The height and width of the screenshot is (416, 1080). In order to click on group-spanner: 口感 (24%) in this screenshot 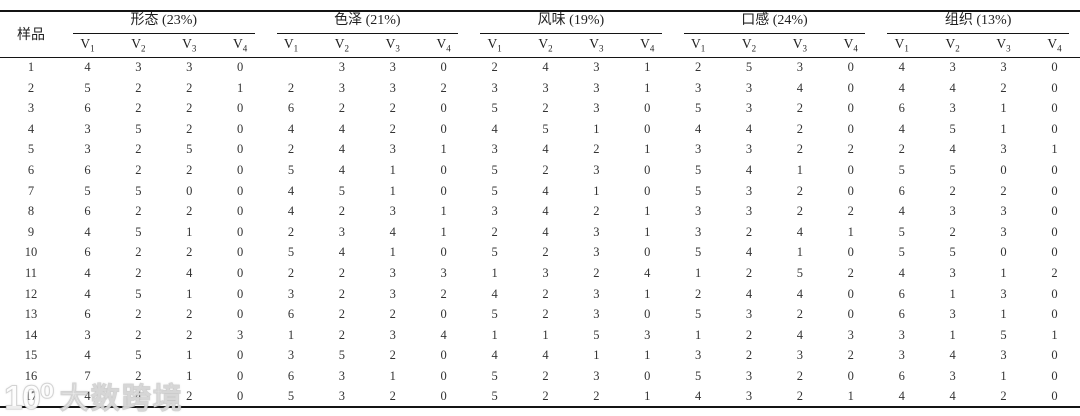, I will do `click(774, 23)`.